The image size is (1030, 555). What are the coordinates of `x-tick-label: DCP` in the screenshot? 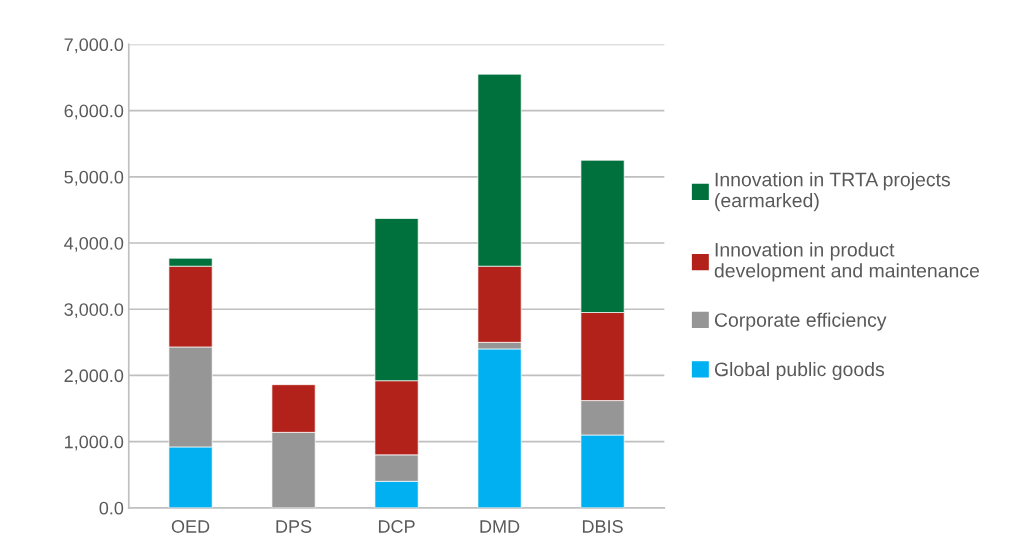 It's located at (396, 526).